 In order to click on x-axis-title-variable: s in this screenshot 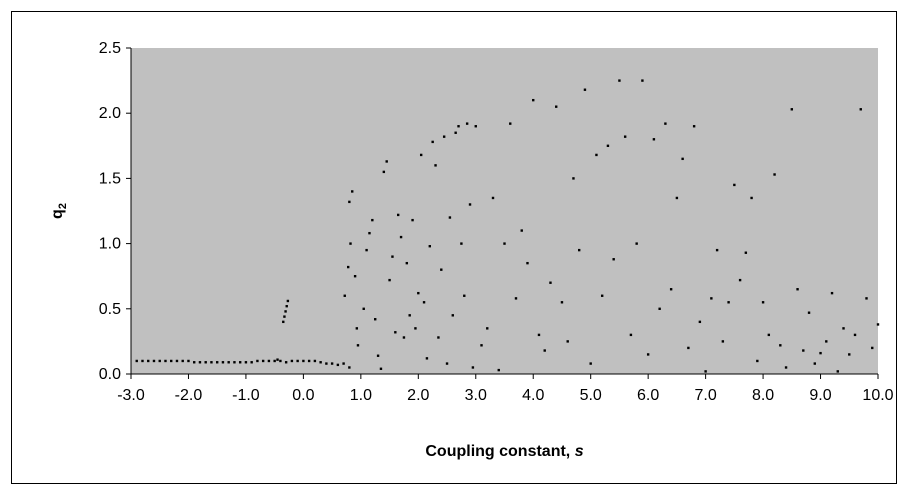, I will do `click(579, 451)`.